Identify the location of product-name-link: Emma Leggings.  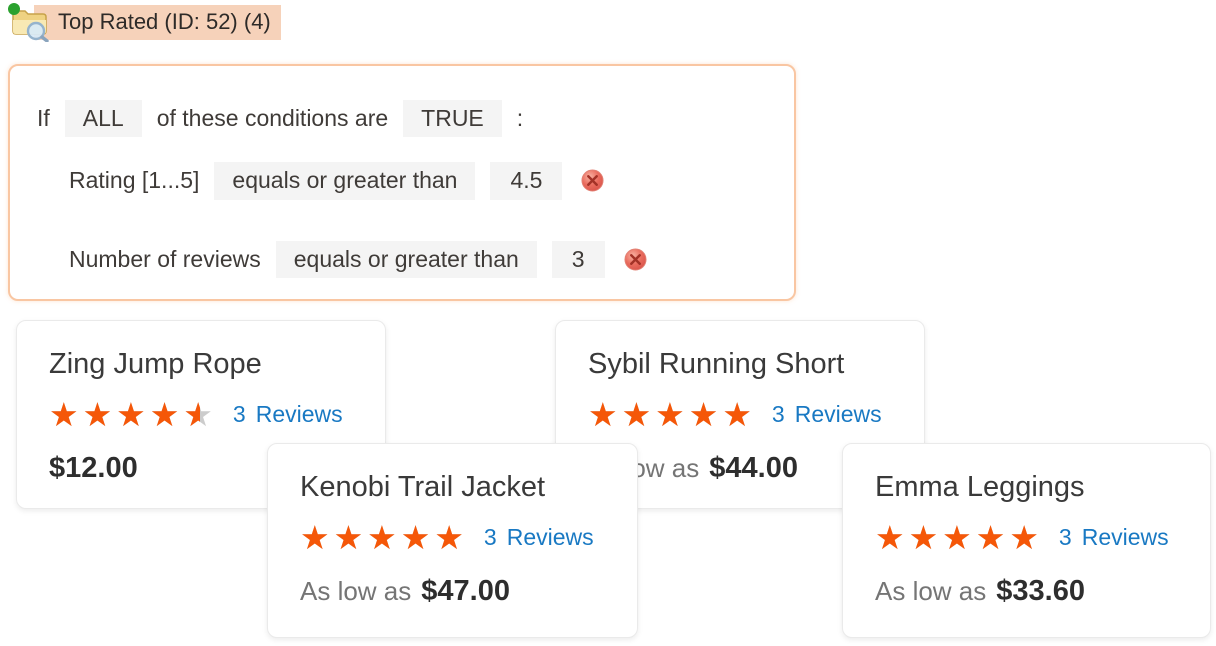
(980, 487).